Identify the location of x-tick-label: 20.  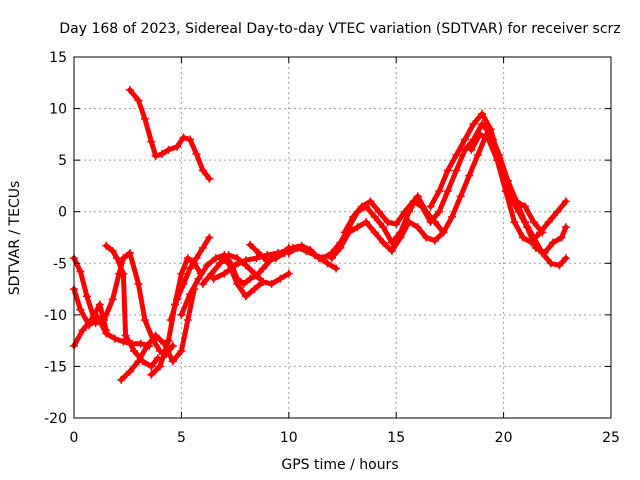
(504, 438).